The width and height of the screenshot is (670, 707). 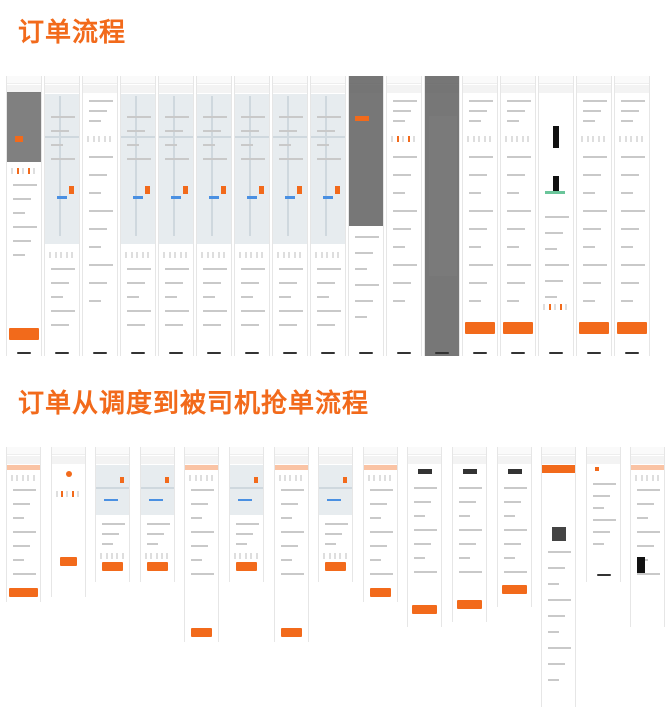 What do you see at coordinates (72, 33) in the screenshot?
I see `section-title-order-flow: 订单流程` at bounding box center [72, 33].